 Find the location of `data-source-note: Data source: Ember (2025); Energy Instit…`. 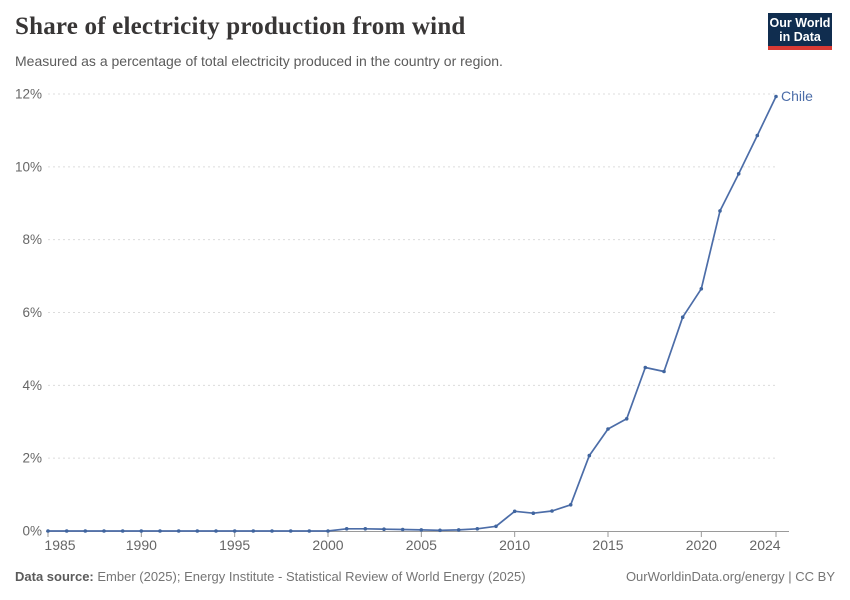

data-source-note: Data source: Ember (2025); Energy Instit… is located at coordinates (270, 576).